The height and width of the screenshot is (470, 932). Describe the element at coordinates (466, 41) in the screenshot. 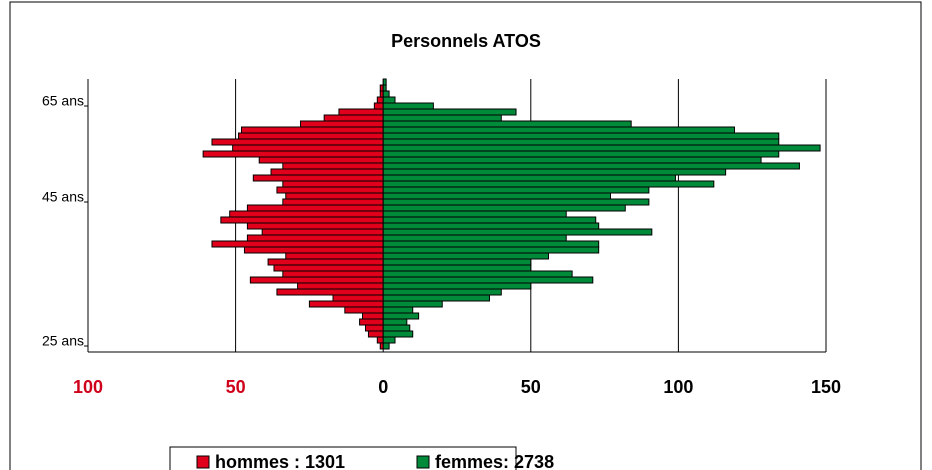

I see `chart-title: Personnels ATOS` at that location.